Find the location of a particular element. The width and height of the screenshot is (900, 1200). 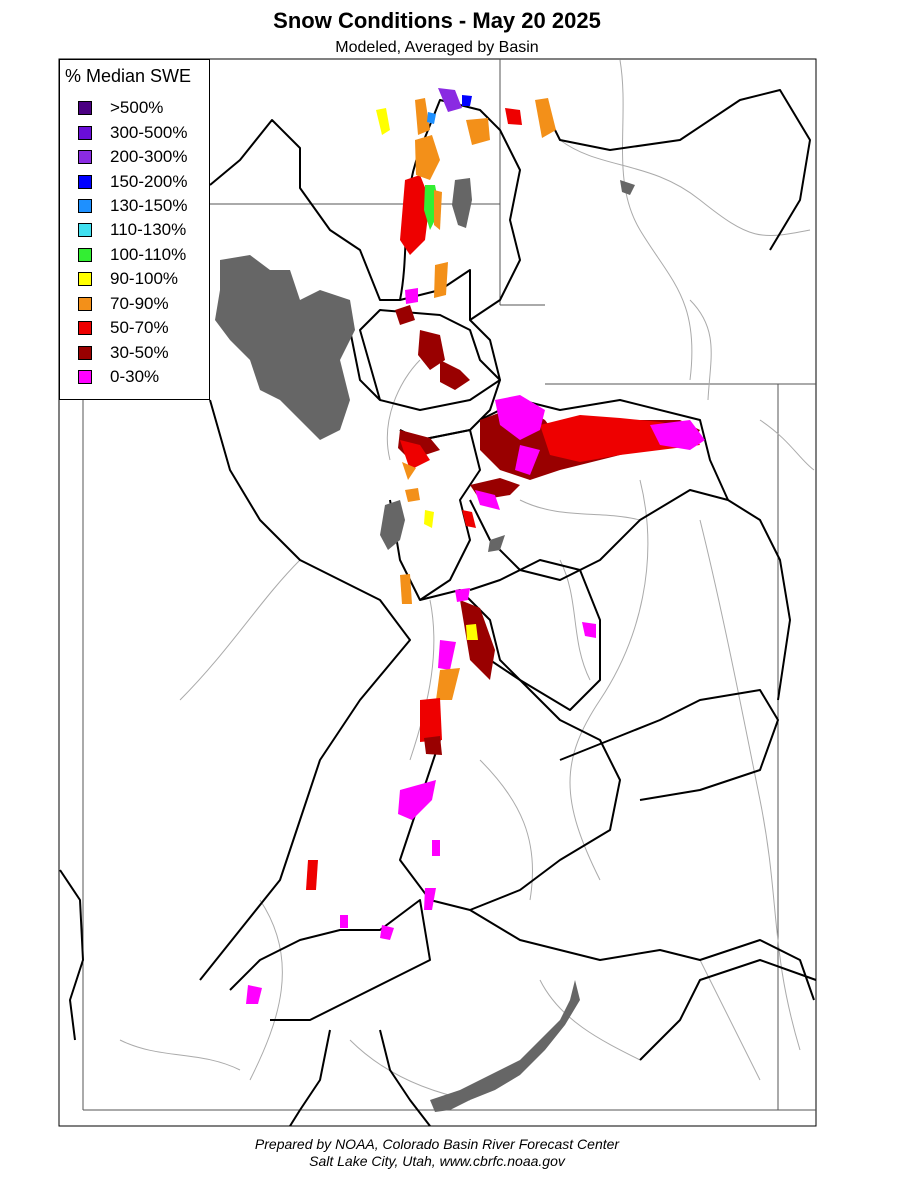

legend-item: >500% is located at coordinates (120, 108).